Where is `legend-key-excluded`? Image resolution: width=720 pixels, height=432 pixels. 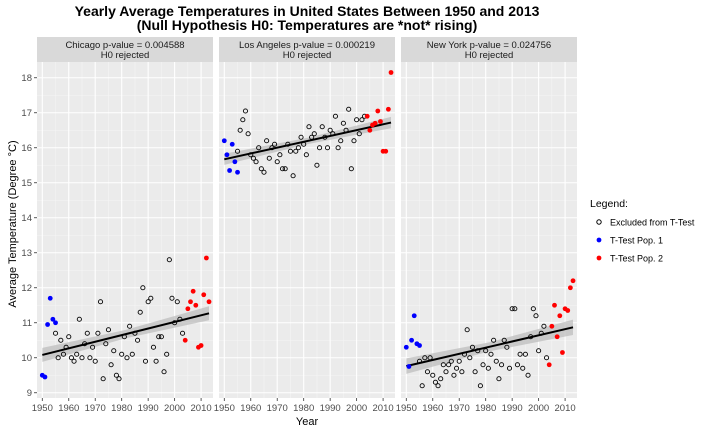
legend-key-excluded is located at coordinates (599, 222).